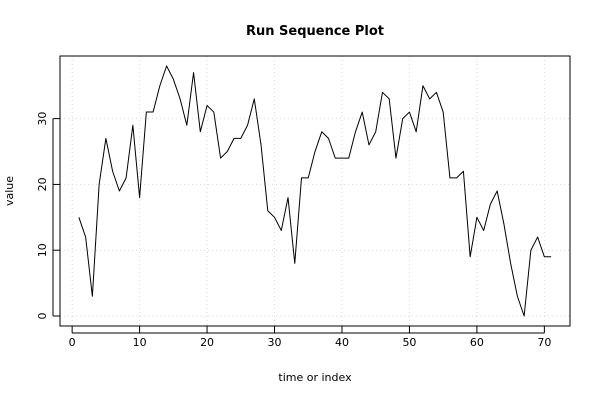 The height and width of the screenshot is (400, 599). I want to click on chart-title: Run Sequence Plot, so click(315, 31).